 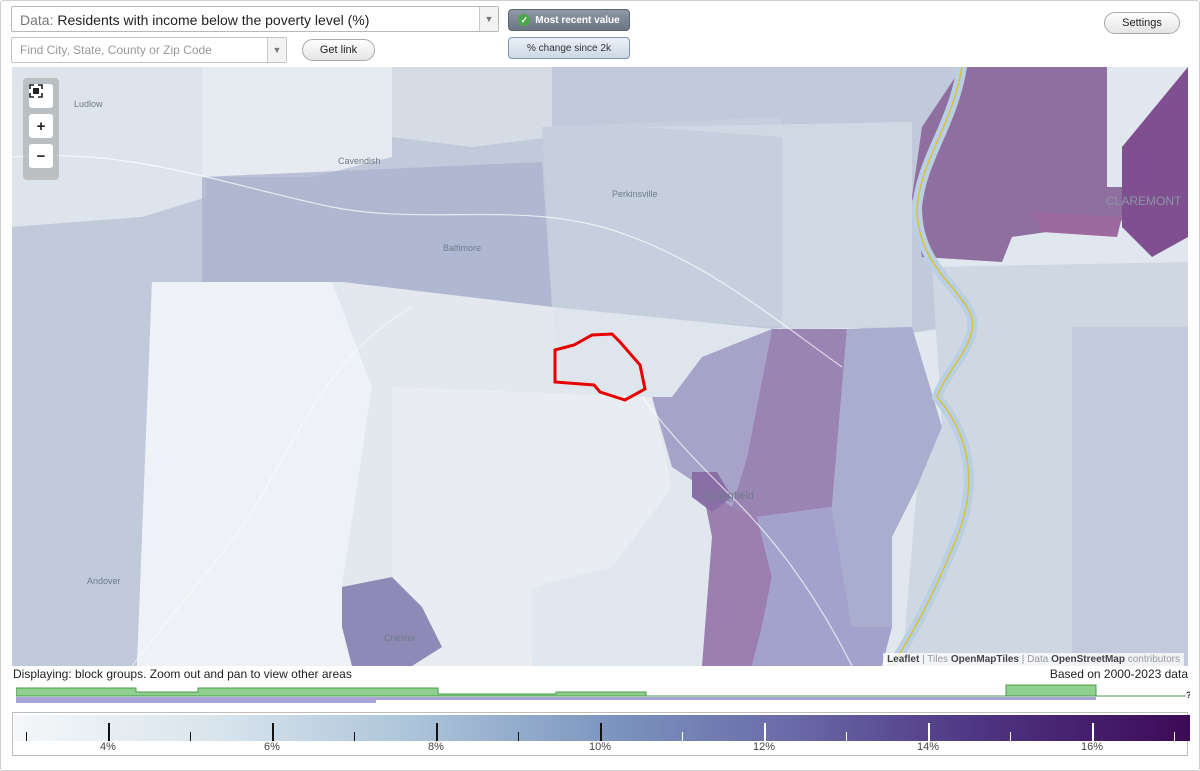 What do you see at coordinates (938, 659) in the screenshot?
I see `tiles-prefix: Tiles` at bounding box center [938, 659].